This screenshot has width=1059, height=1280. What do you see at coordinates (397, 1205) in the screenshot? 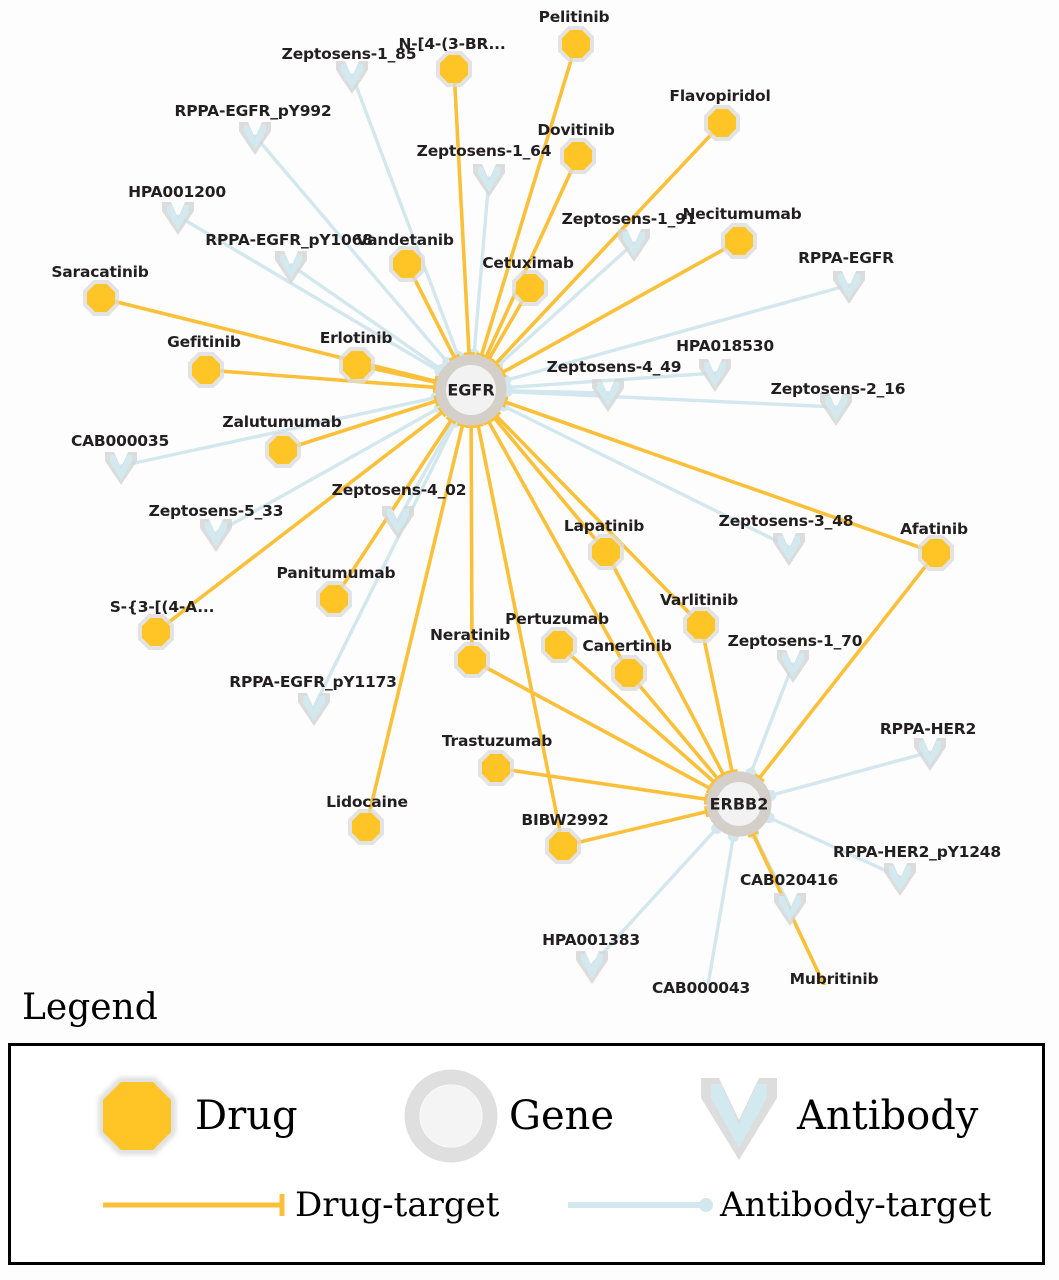
I see `legend-label-drug-target: Drug-target` at bounding box center [397, 1205].